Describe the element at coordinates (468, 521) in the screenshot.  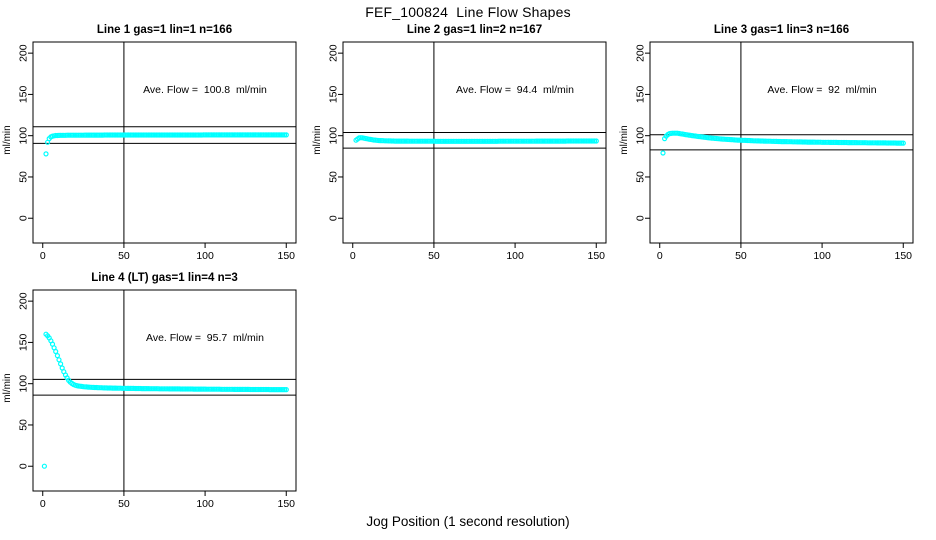
I see `x-axis-label: Jog Position (1 second resolution)` at that location.